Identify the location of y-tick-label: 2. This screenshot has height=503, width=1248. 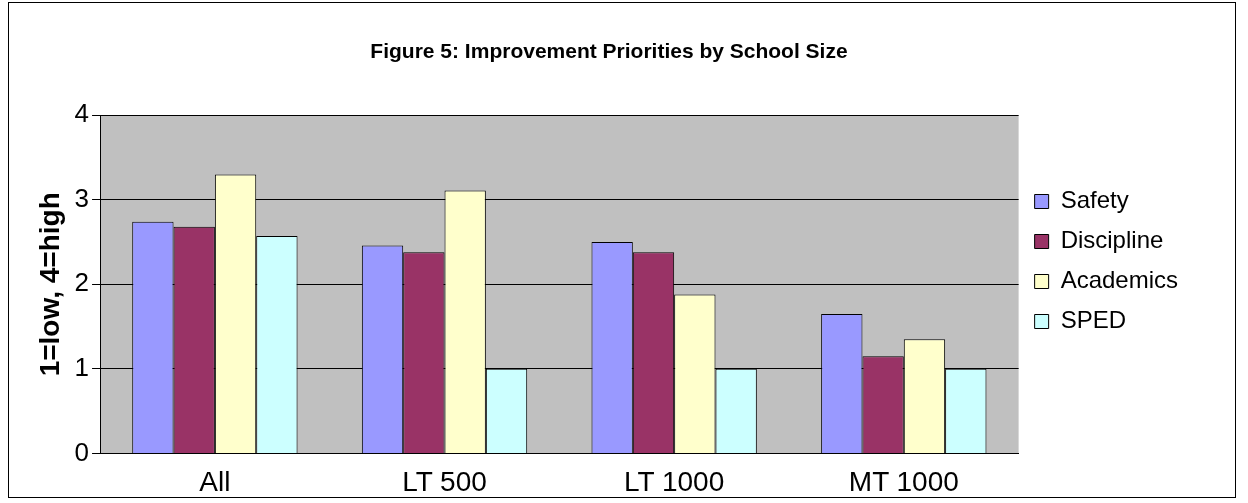
(82, 282).